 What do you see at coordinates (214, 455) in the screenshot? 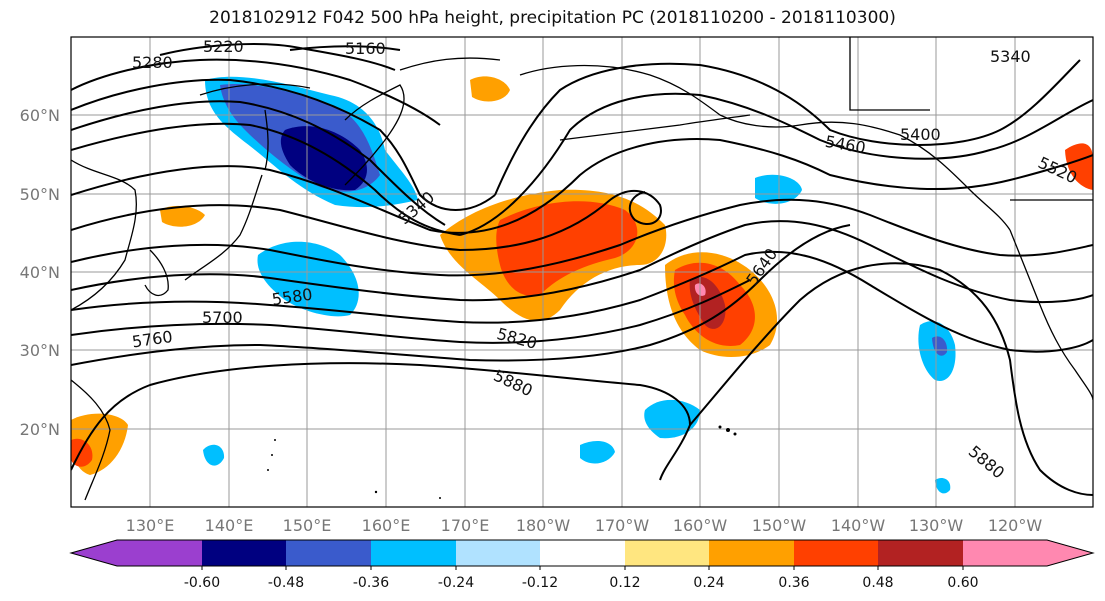
I see `neg-blob-small-w` at bounding box center [214, 455].